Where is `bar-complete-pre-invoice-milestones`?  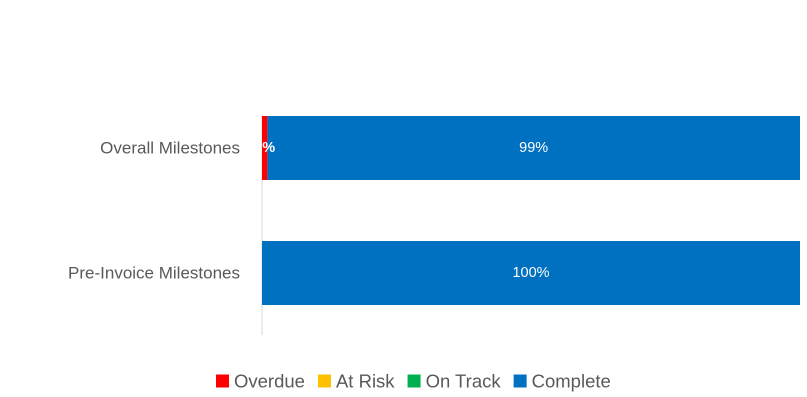 bar-complete-pre-invoice-milestones is located at coordinates (531, 273).